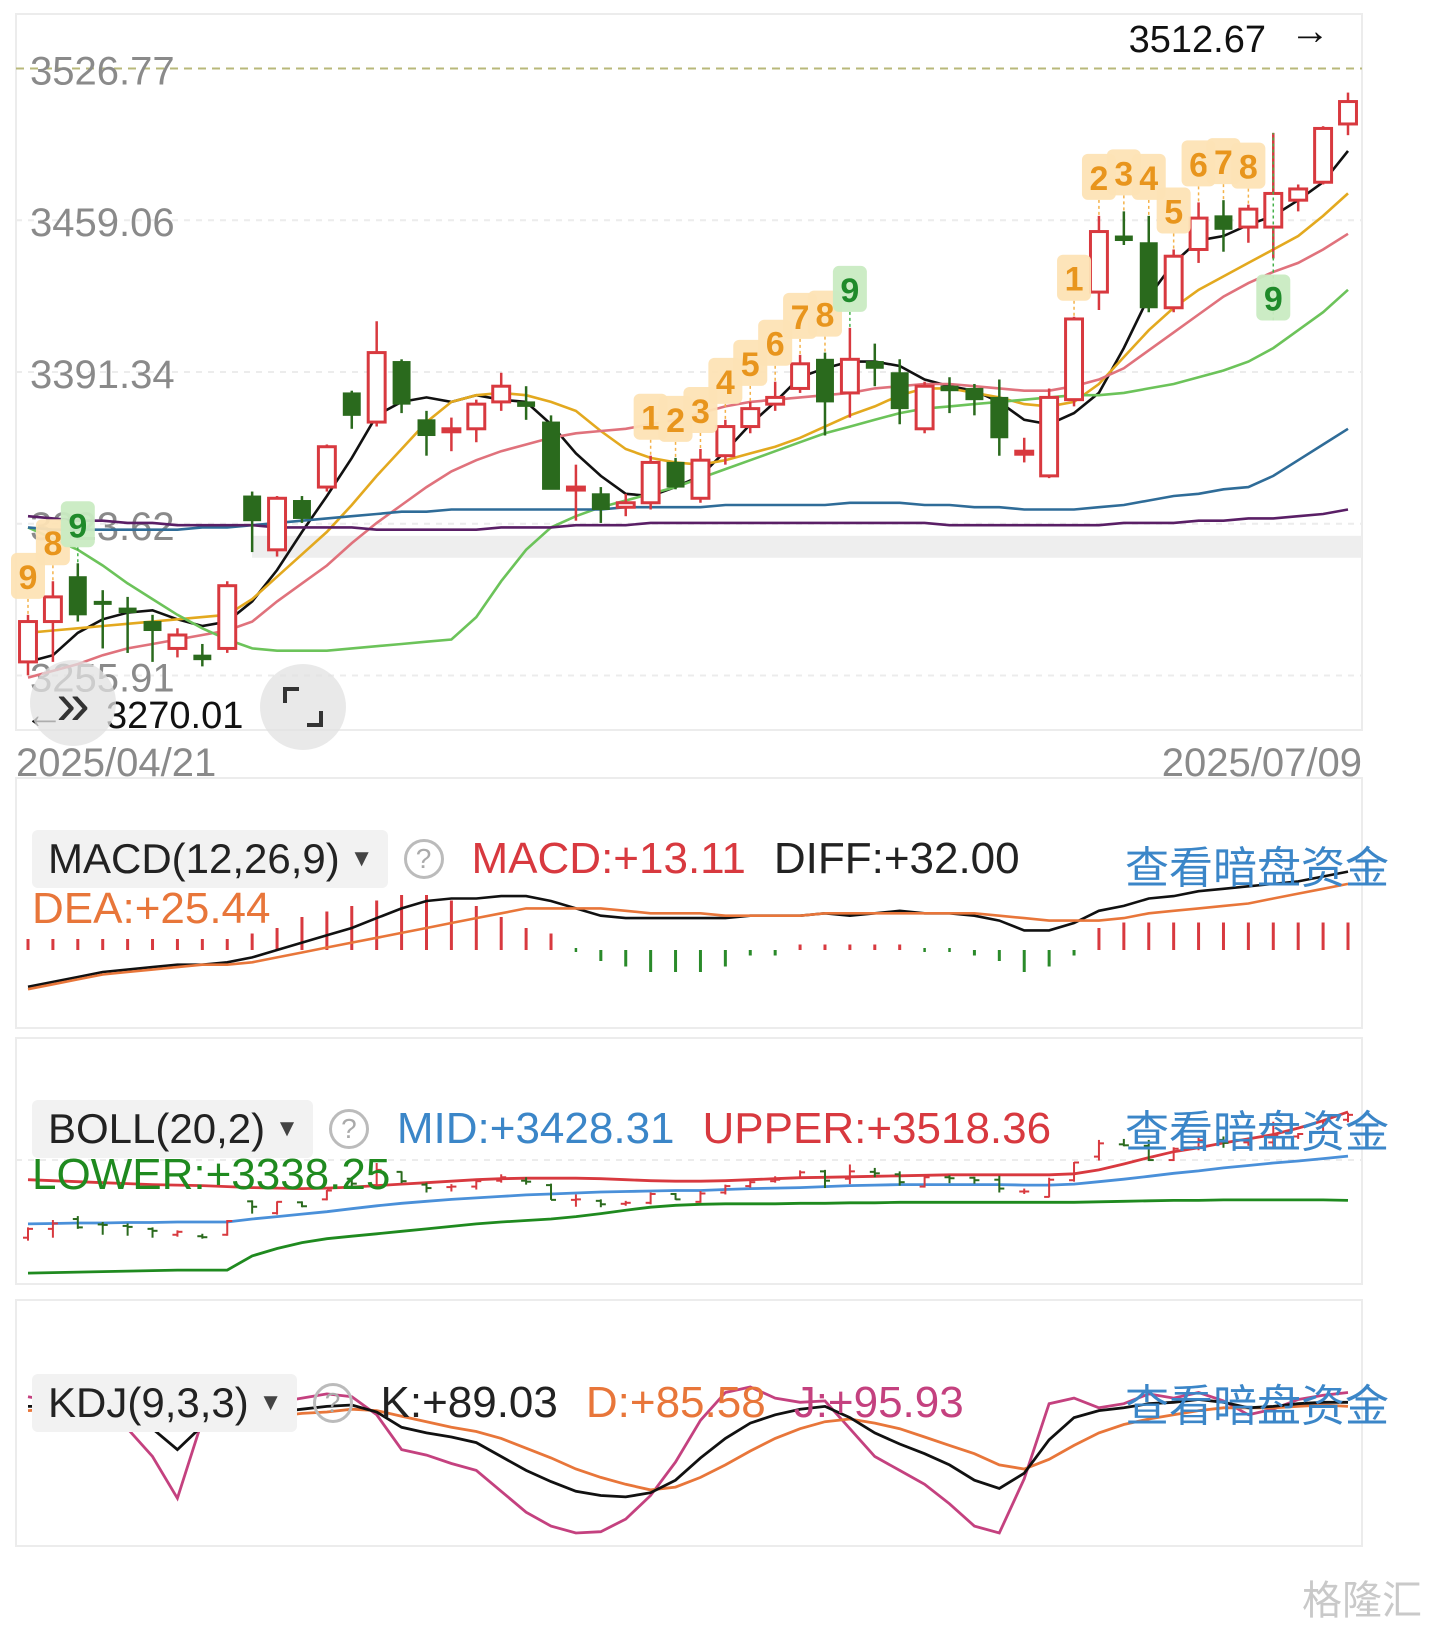  I want to click on lower-value: LOWER:+3338.25, so click(211, 1174).